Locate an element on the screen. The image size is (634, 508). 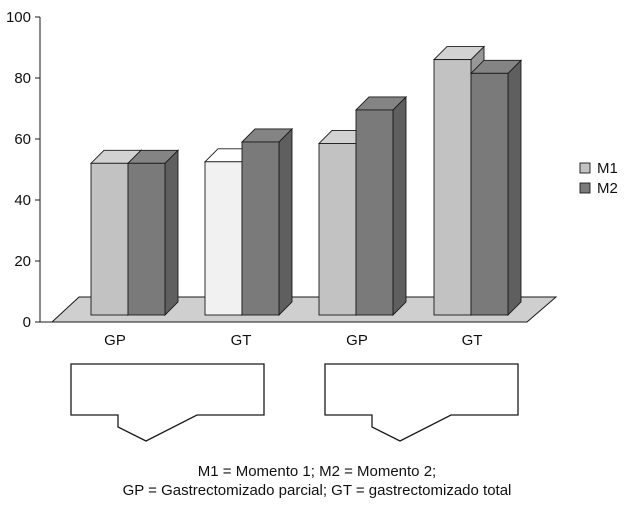
legend-label-m1: M1 is located at coordinates (607, 168).